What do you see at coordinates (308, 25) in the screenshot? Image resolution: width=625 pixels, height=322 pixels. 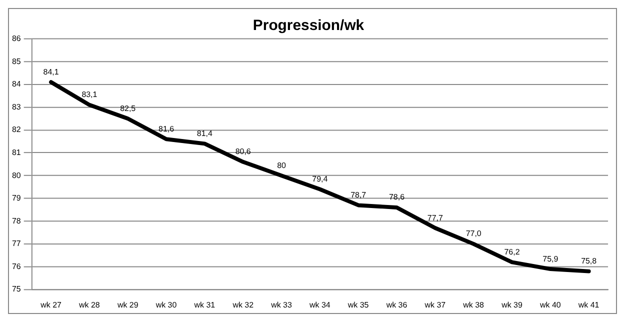 I see `chart-title: Progression/wk` at bounding box center [308, 25].